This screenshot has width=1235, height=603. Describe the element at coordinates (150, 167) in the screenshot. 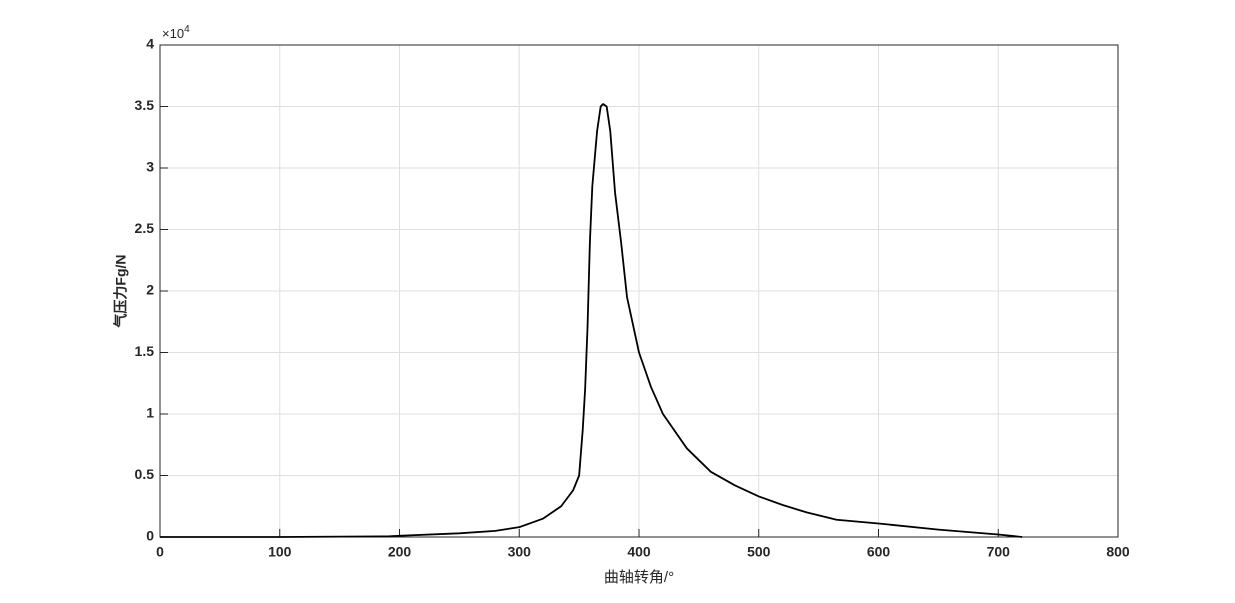

I see `y-tick-label: 3` at that location.